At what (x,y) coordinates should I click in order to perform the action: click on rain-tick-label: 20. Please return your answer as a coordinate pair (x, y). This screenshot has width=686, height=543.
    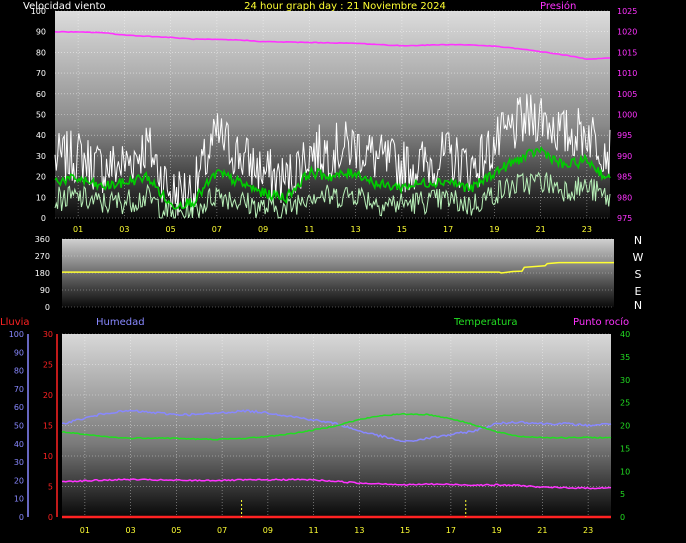
    Looking at the image, I should click on (48, 395).